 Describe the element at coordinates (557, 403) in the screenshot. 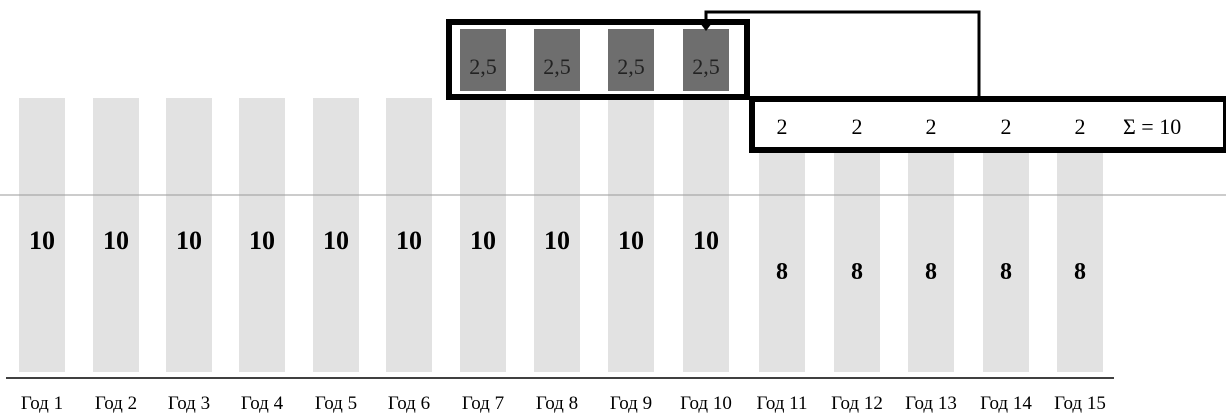

I see `year-label-8: Год 8` at that location.